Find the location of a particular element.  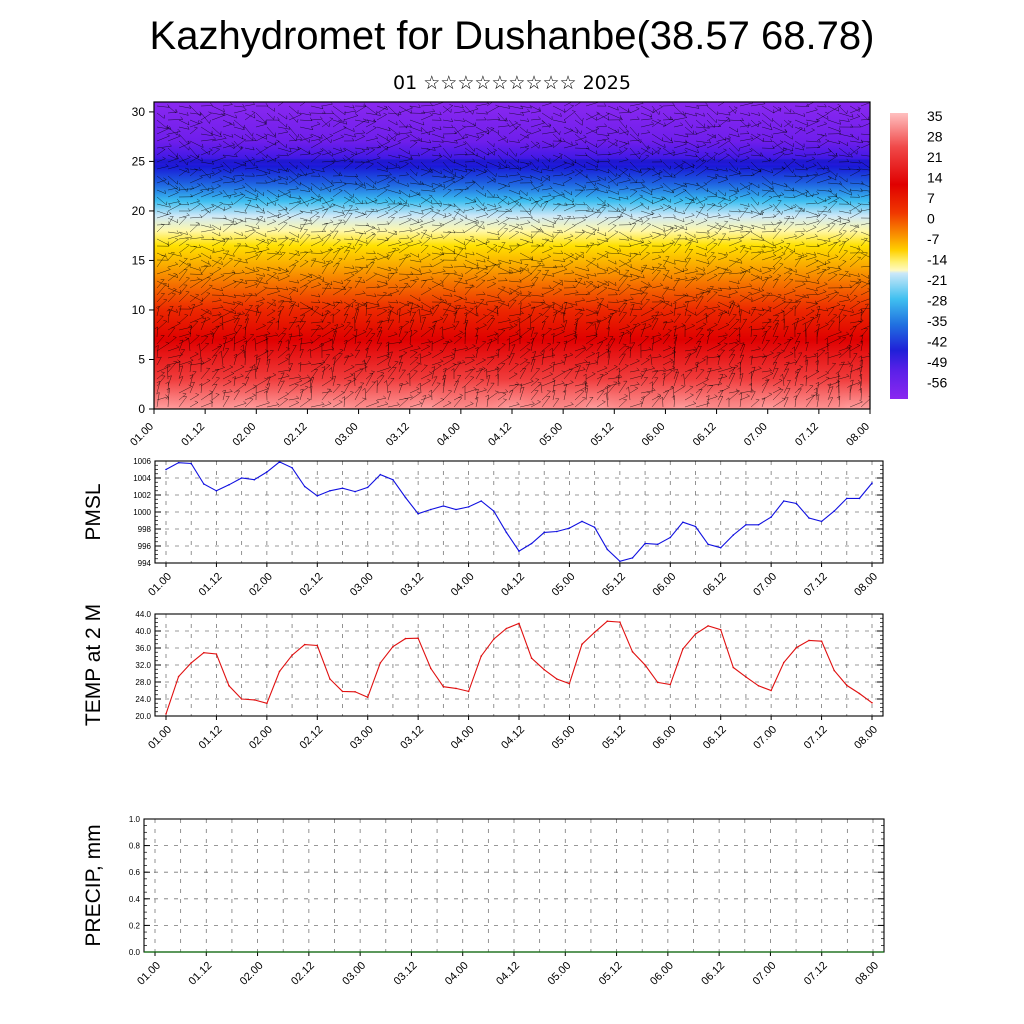

x-tick-label: 06.00 is located at coordinates (654, 435).